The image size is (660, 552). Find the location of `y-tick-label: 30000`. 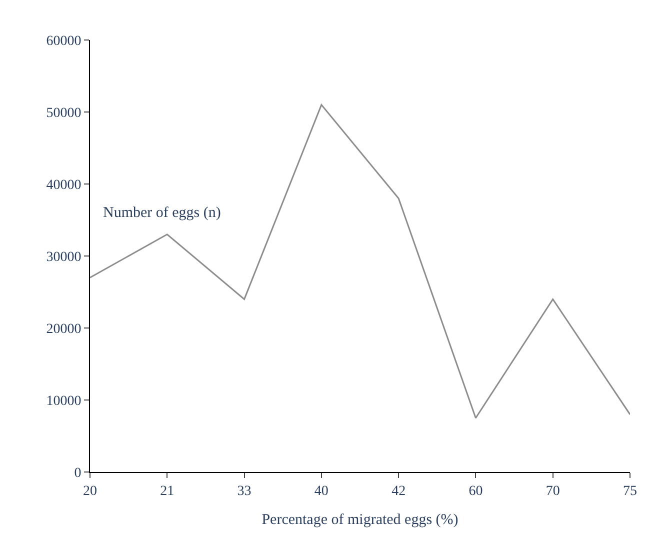

y-tick-label: 30000 is located at coordinates (64, 257).